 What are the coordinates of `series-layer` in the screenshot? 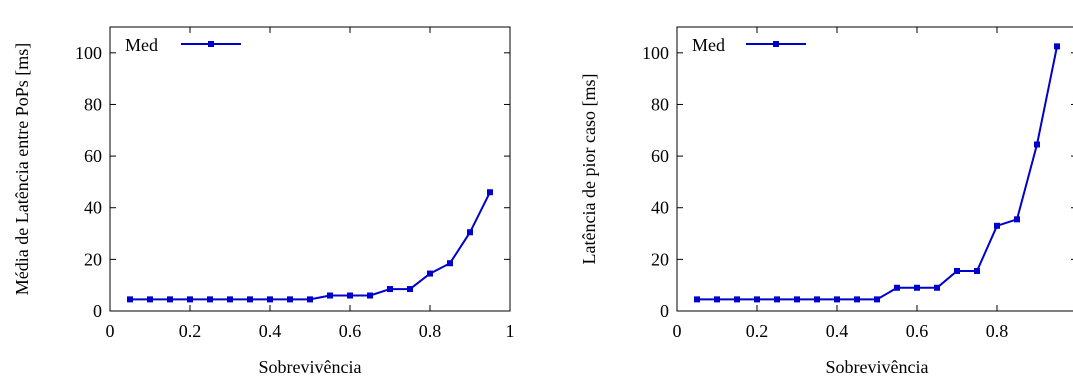 It's located at (310, 246).